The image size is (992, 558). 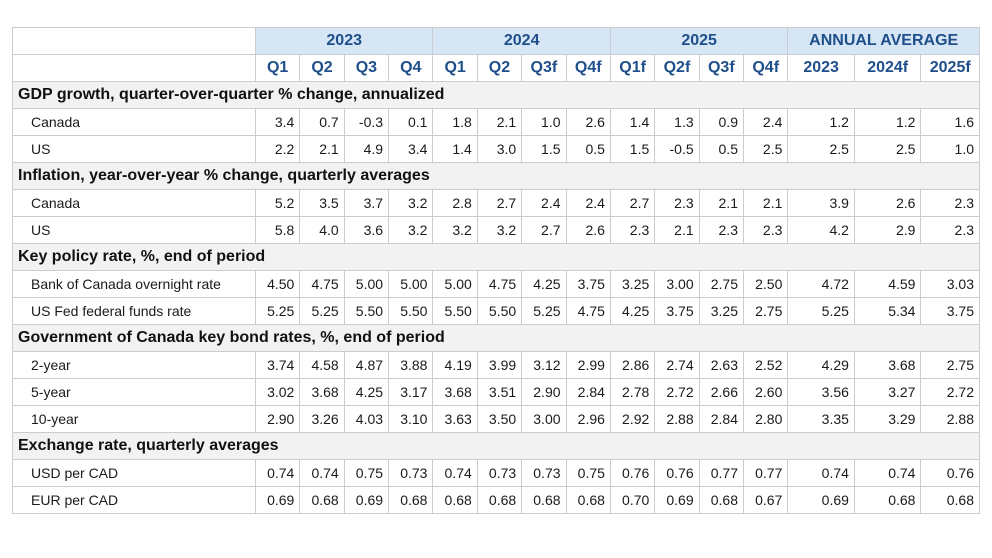 I want to click on value-cell: 3.35, so click(x=821, y=419).